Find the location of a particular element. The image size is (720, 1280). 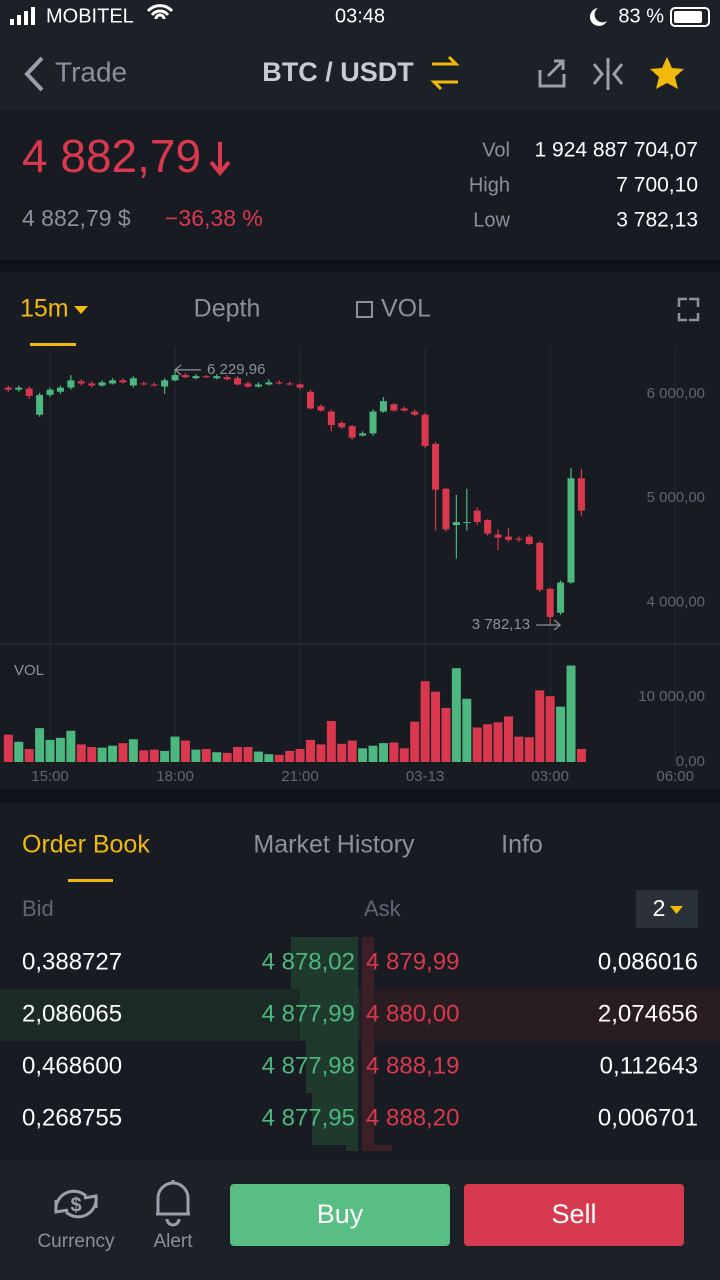

ask-amount: 0,086016 is located at coordinates (648, 961).